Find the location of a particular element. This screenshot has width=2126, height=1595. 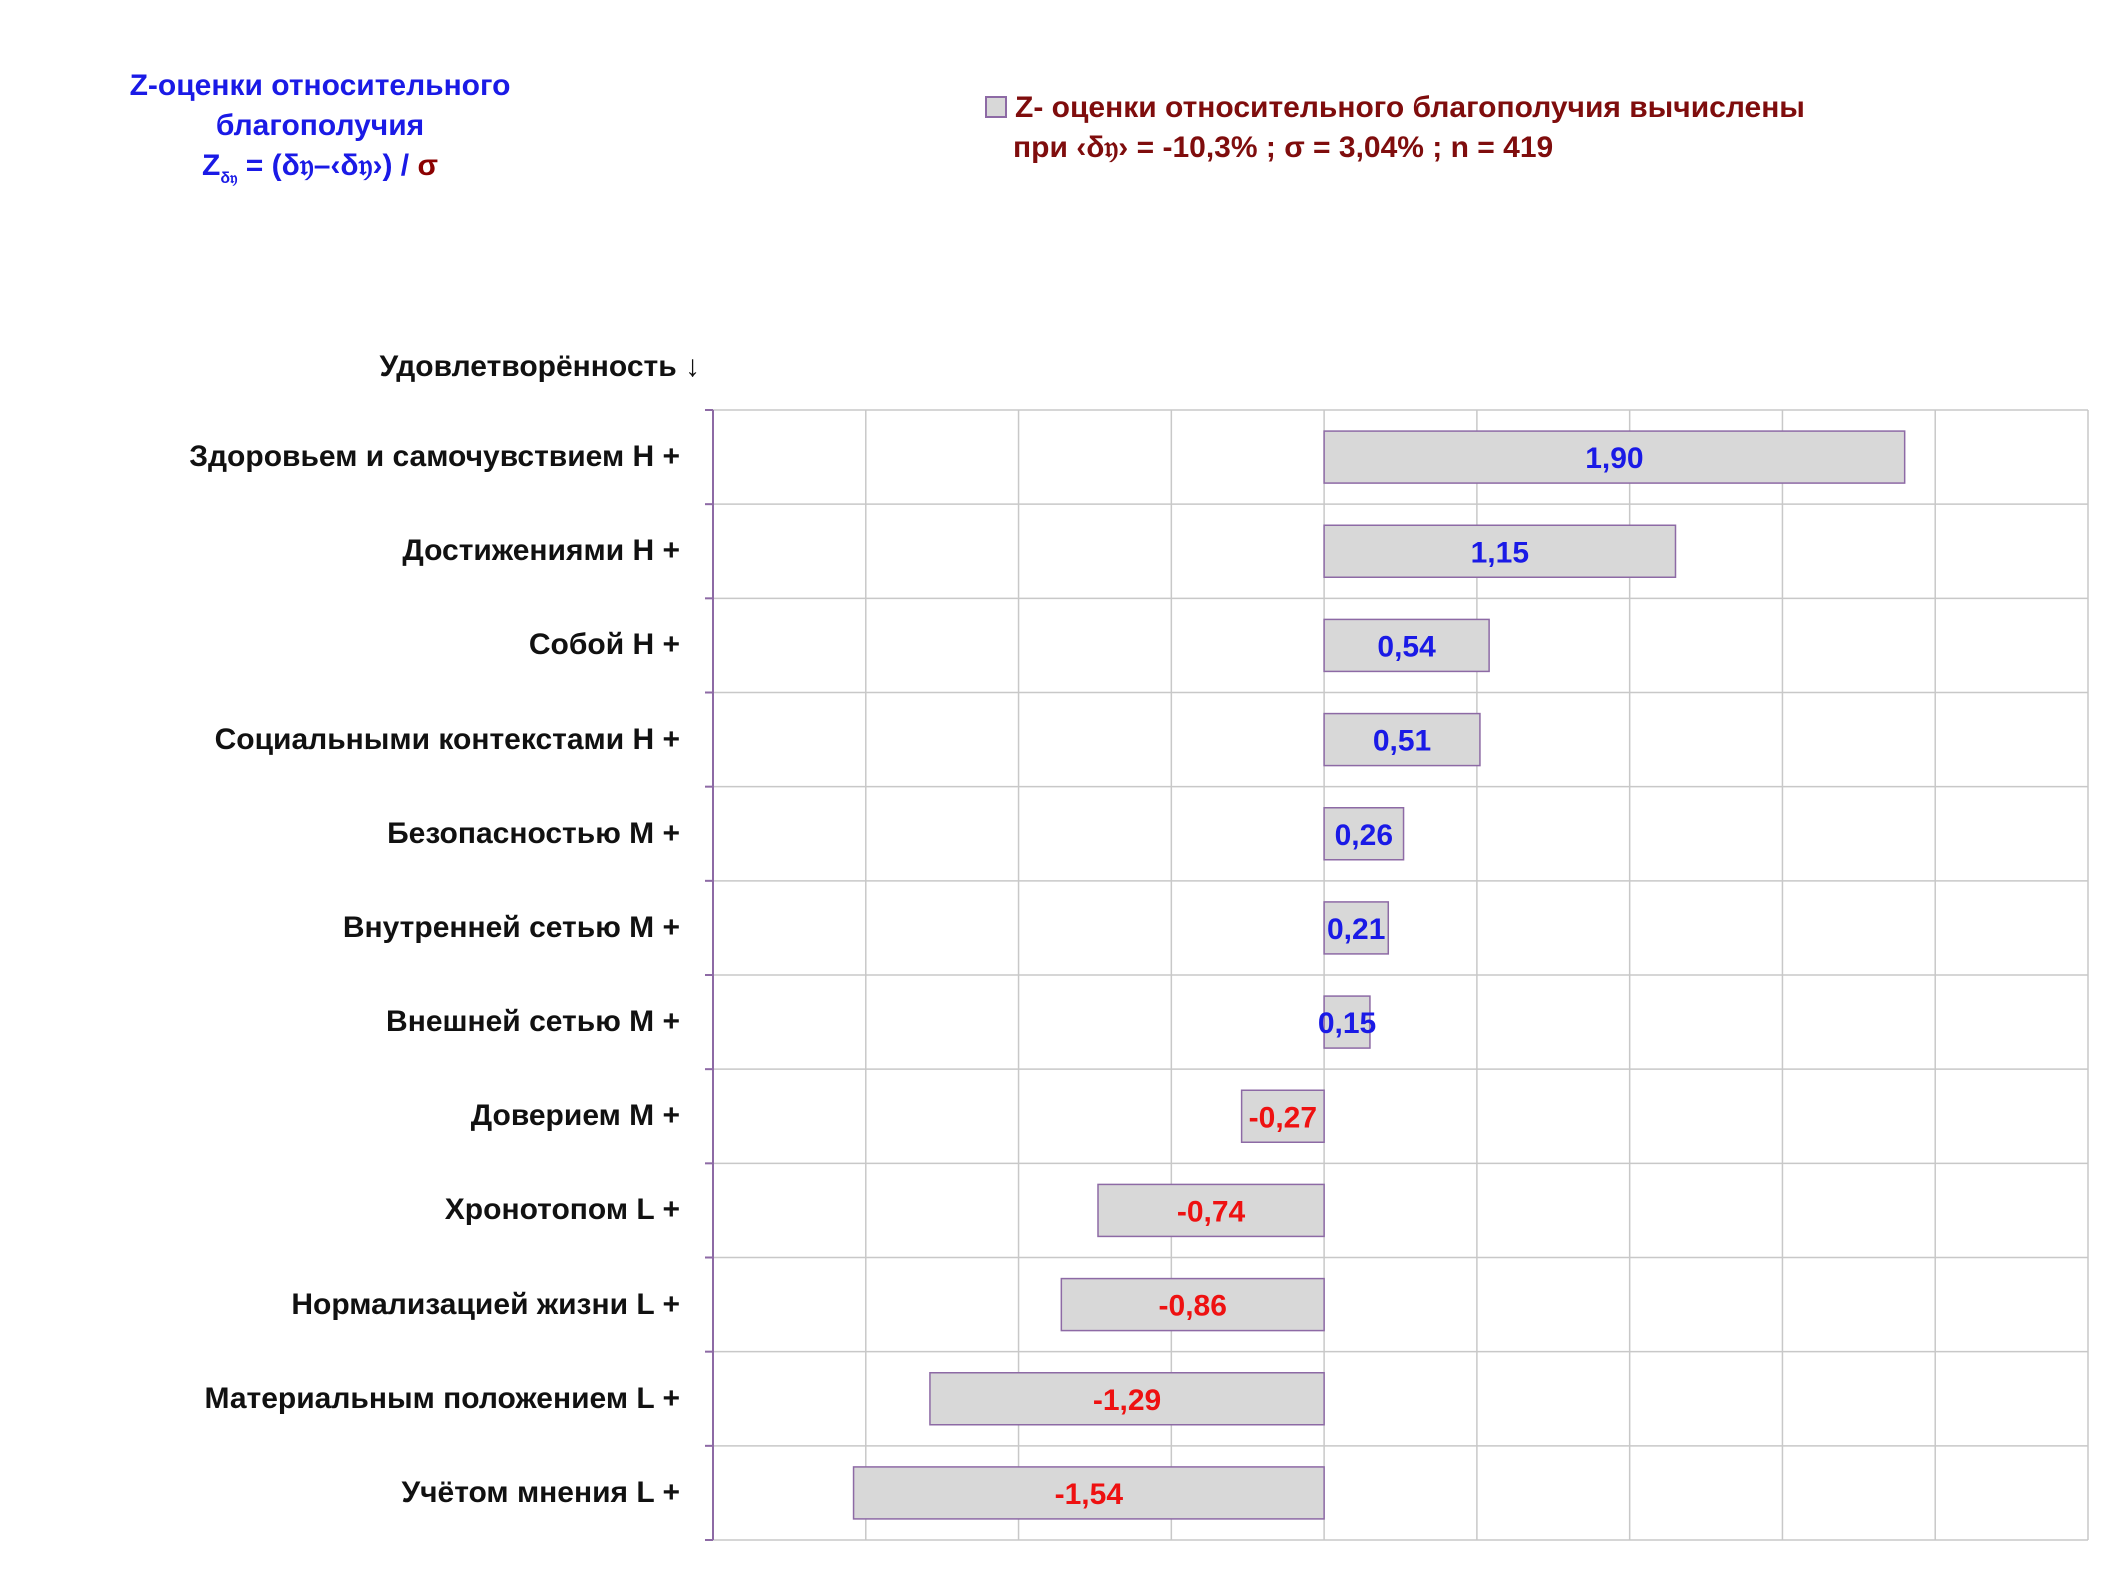

category-label: Внутренней сетью M + is located at coordinates (511, 927).